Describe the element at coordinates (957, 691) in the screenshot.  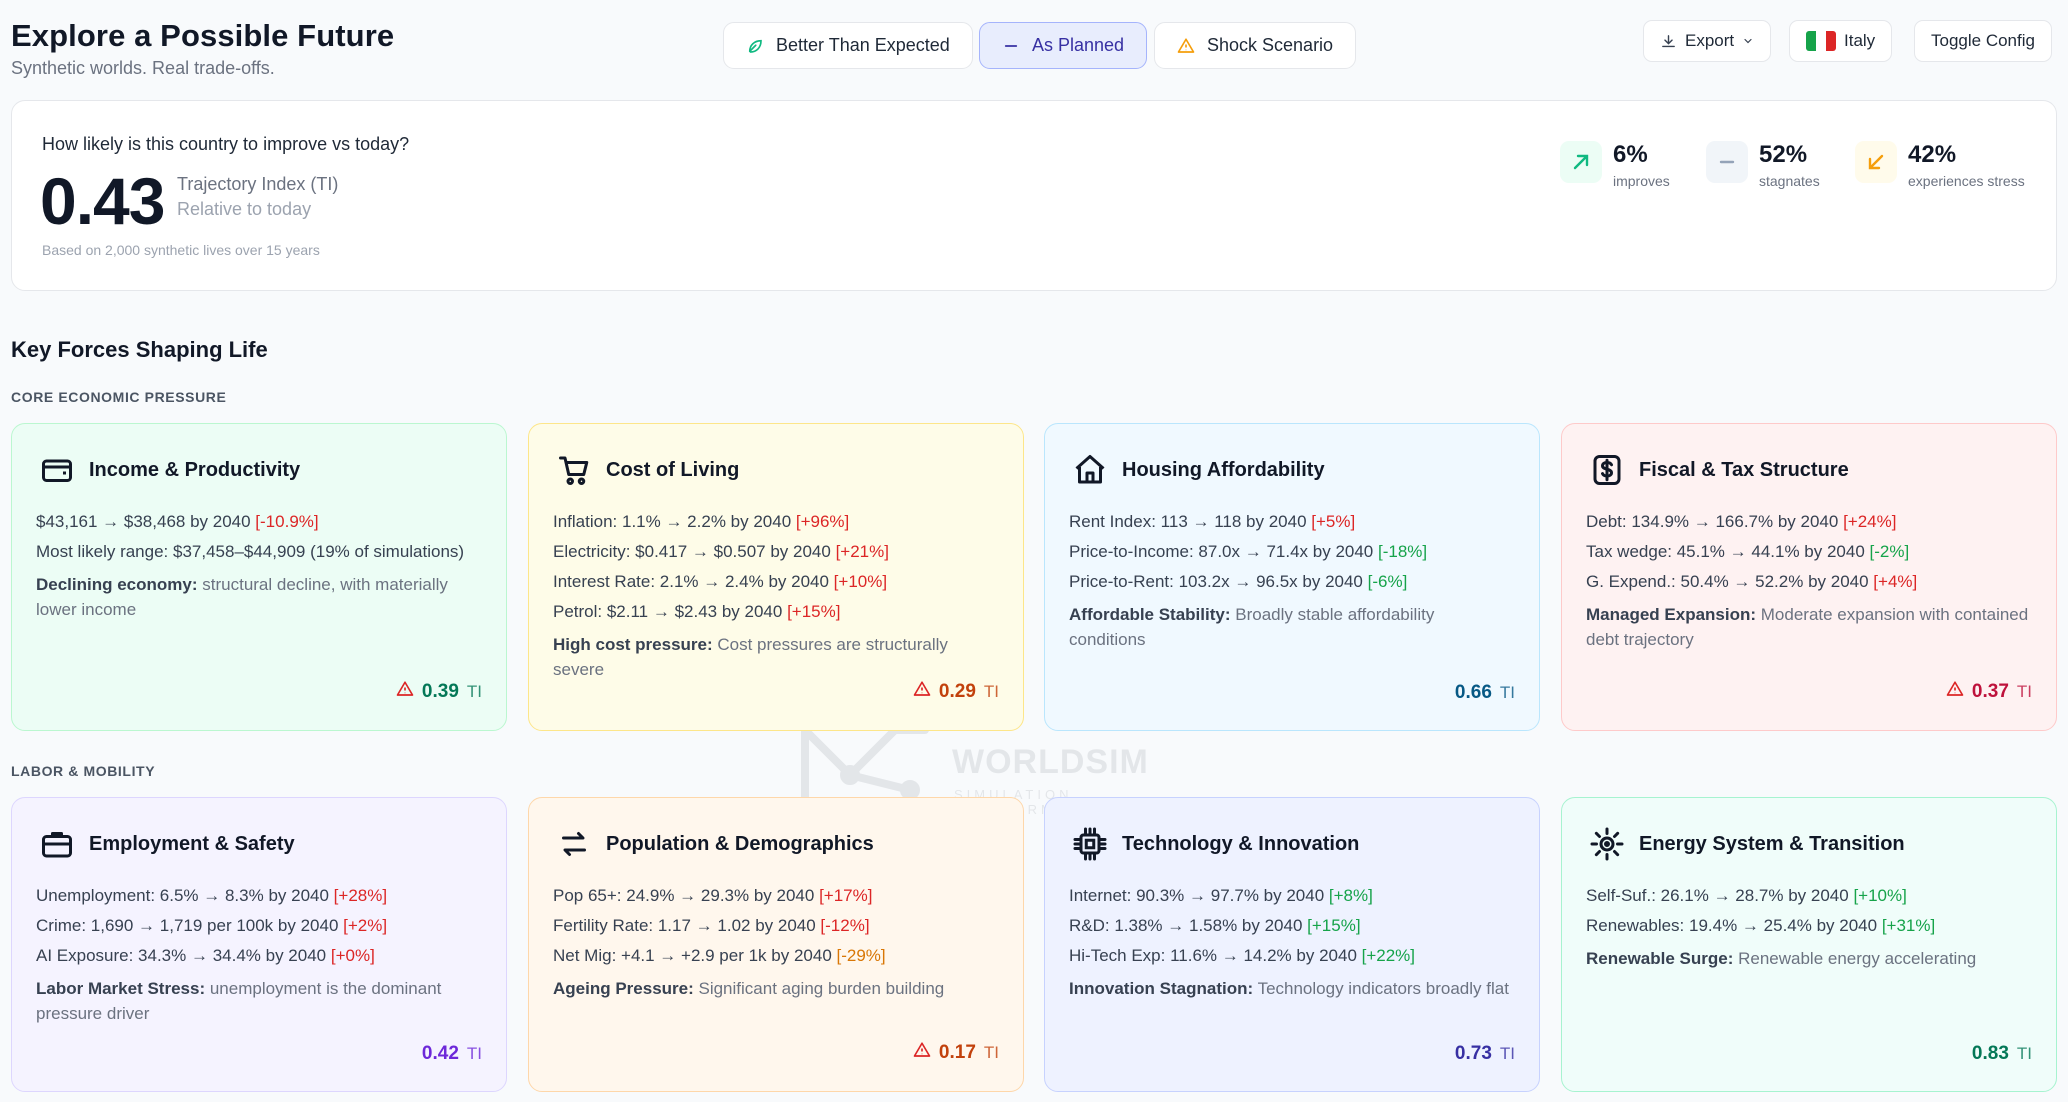
I see `score-value: 0.29` at that location.